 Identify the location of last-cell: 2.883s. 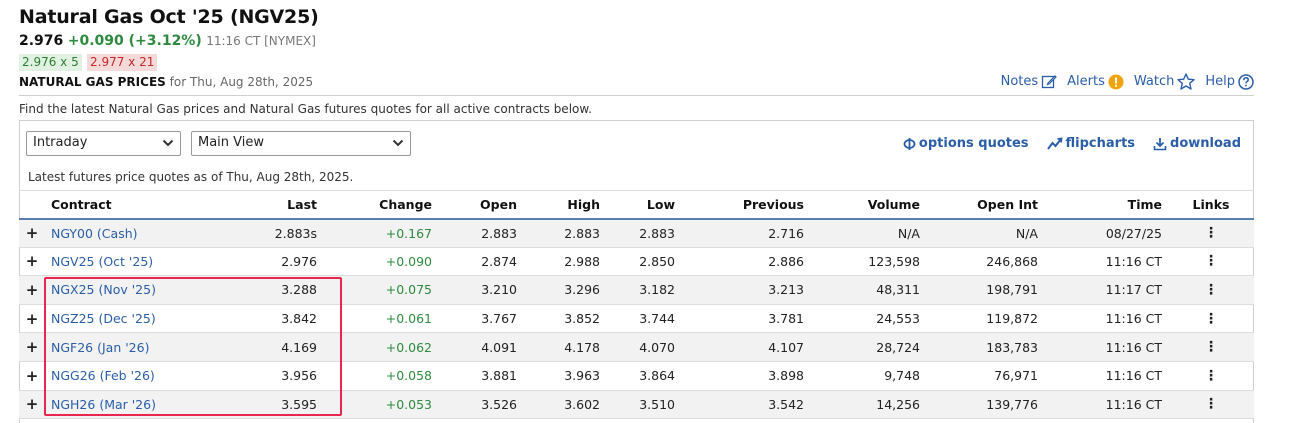
(254, 233).